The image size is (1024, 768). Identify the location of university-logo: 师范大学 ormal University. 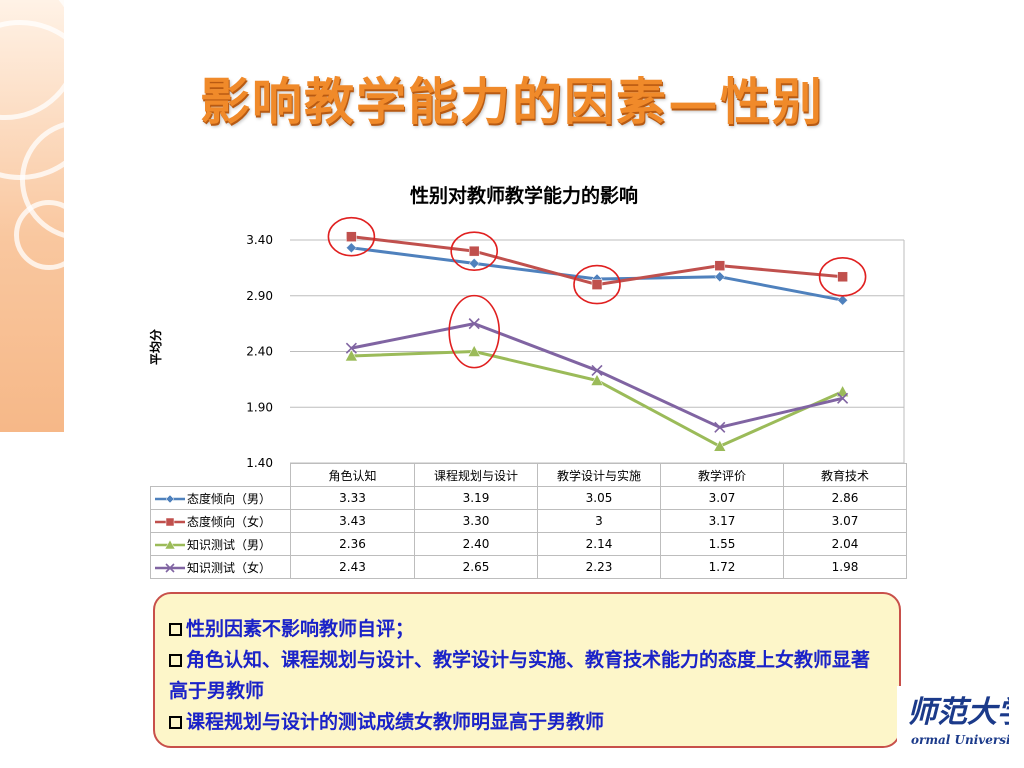
(953, 718).